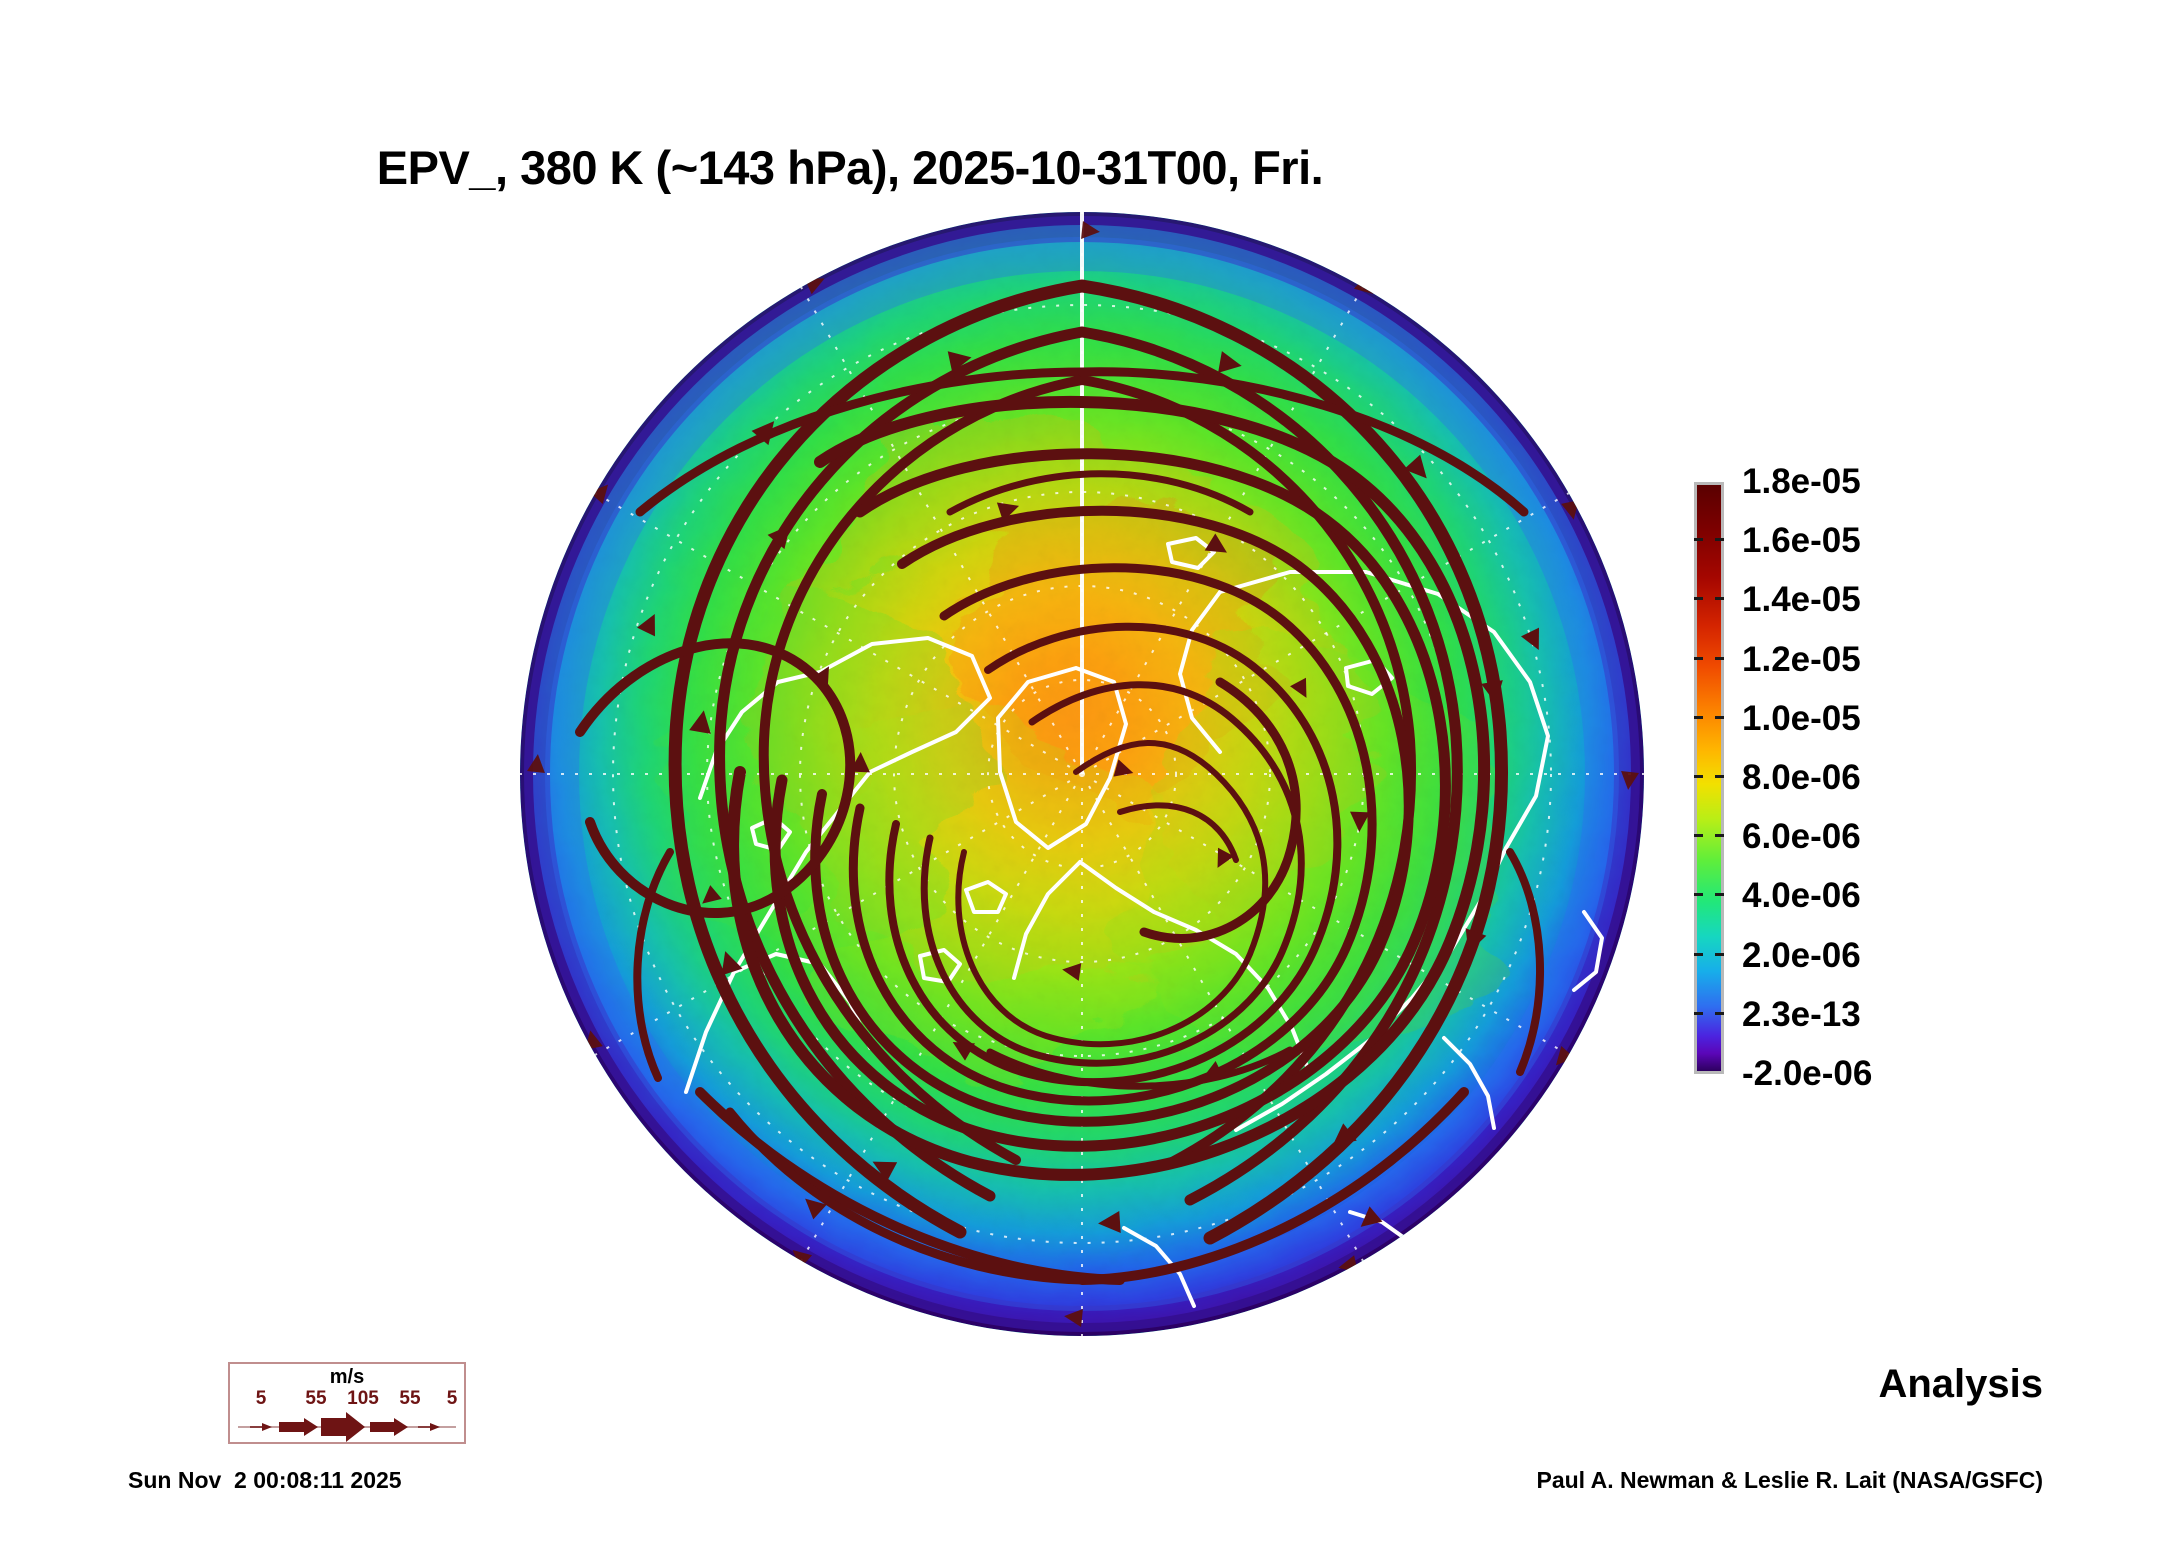 The width and height of the screenshot is (2165, 1561). I want to click on colorbar-tick-label: 2.3e-13, so click(1801, 1014).